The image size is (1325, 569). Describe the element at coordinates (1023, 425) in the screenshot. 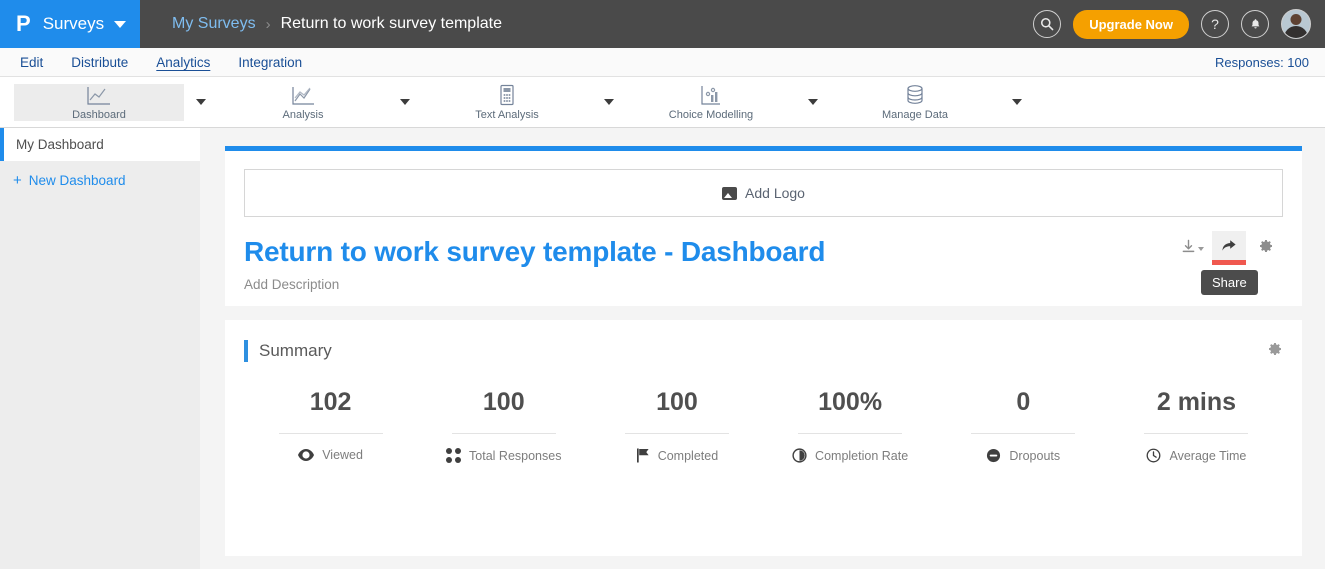

I see `stat-dropouts: 0 Dropouts` at that location.